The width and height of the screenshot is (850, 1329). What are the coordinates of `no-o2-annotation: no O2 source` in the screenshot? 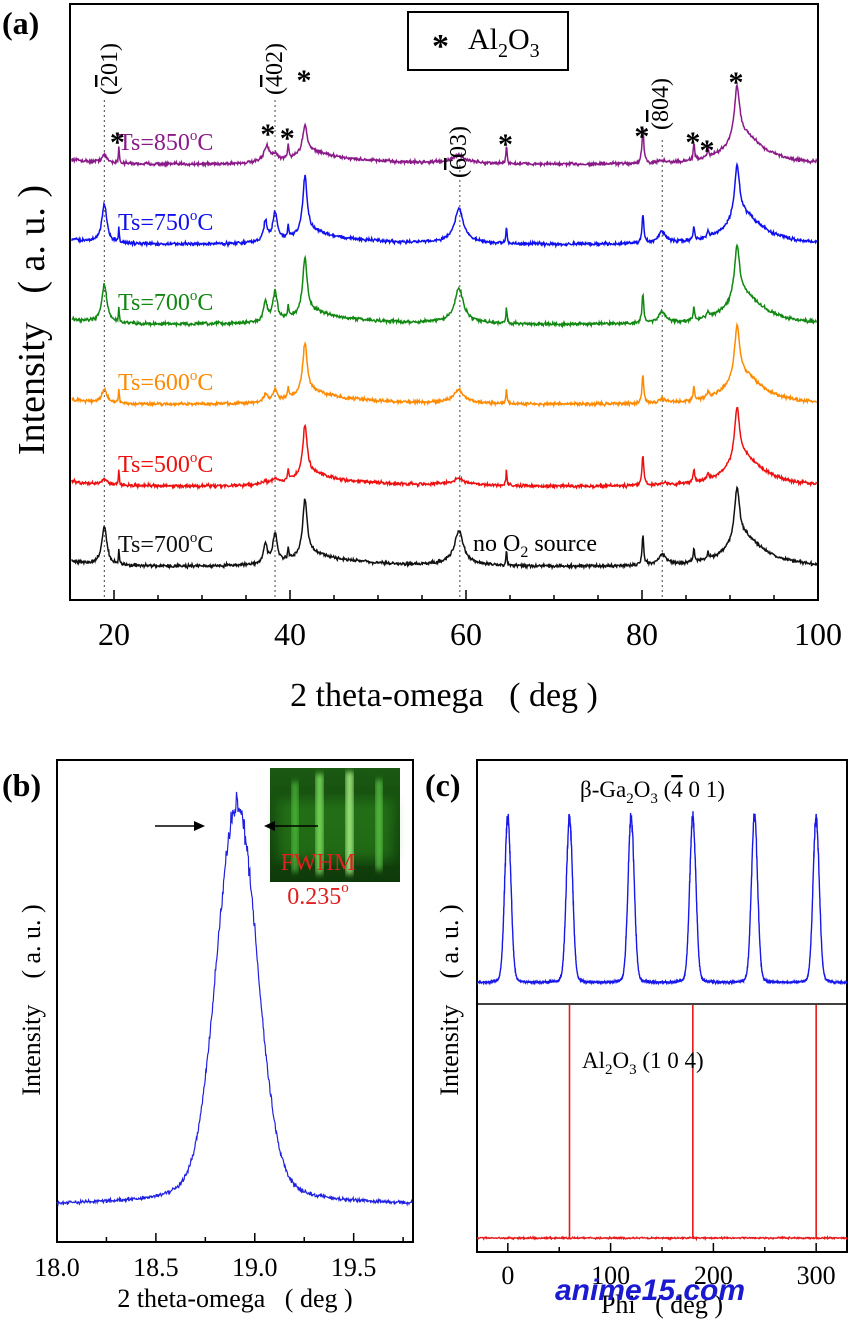 It's located at (535, 546).